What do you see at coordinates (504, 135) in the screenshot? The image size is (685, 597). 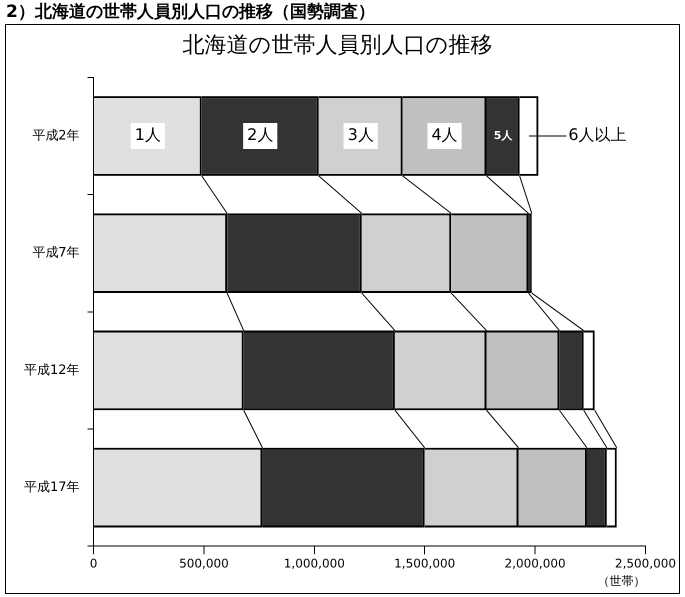 I see `series-label: 5人` at bounding box center [504, 135].